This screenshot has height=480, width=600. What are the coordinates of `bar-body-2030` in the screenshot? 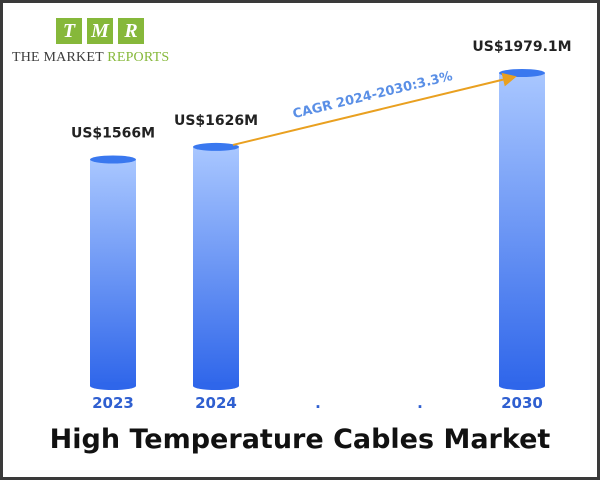 It's located at (522, 229).